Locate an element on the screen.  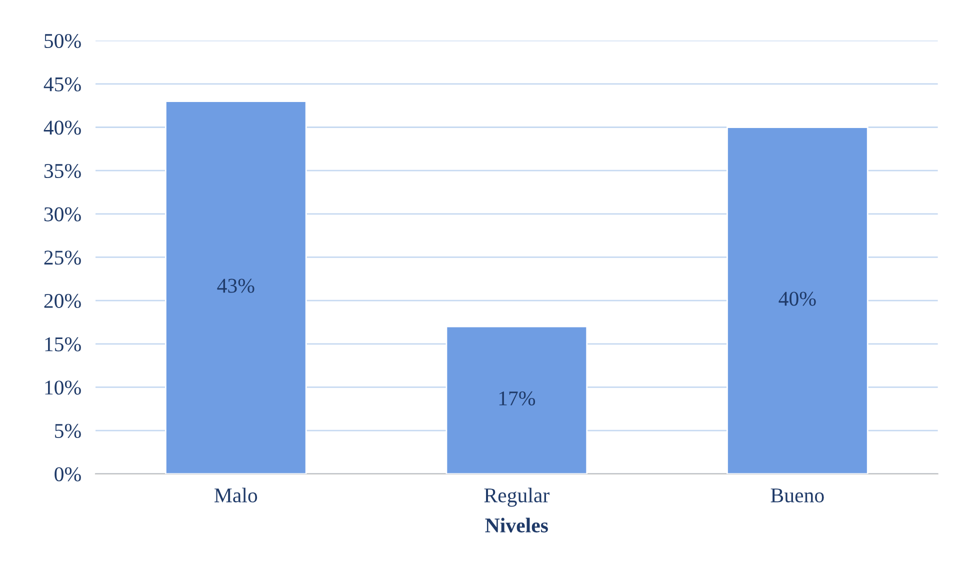
y-tick-label: 5% is located at coordinates (68, 431).